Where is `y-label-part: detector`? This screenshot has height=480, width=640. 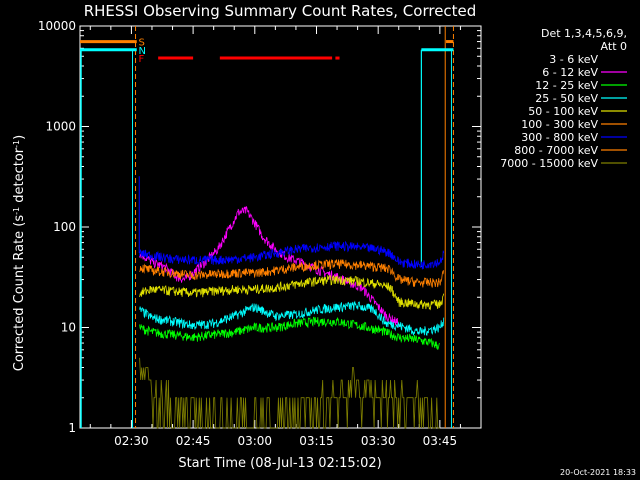
y-label-part: detector is located at coordinates (19, 177).